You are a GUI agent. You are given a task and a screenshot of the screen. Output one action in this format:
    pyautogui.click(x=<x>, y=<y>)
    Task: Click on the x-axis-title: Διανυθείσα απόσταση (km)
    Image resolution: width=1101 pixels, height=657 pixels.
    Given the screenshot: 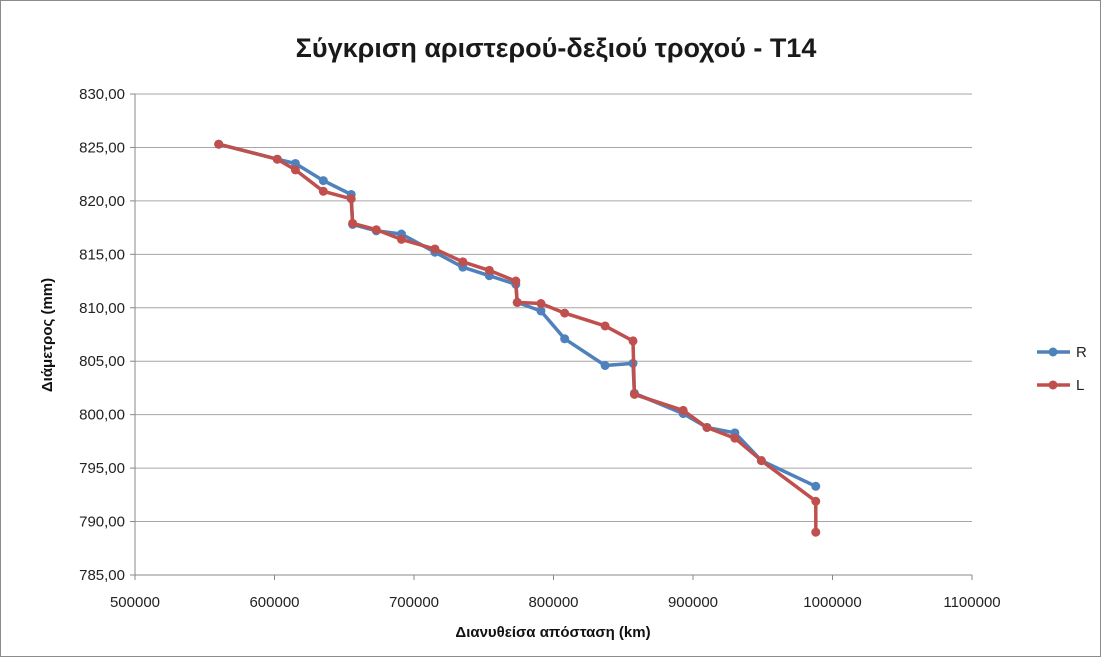 What is the action you would take?
    pyautogui.click(x=552, y=632)
    